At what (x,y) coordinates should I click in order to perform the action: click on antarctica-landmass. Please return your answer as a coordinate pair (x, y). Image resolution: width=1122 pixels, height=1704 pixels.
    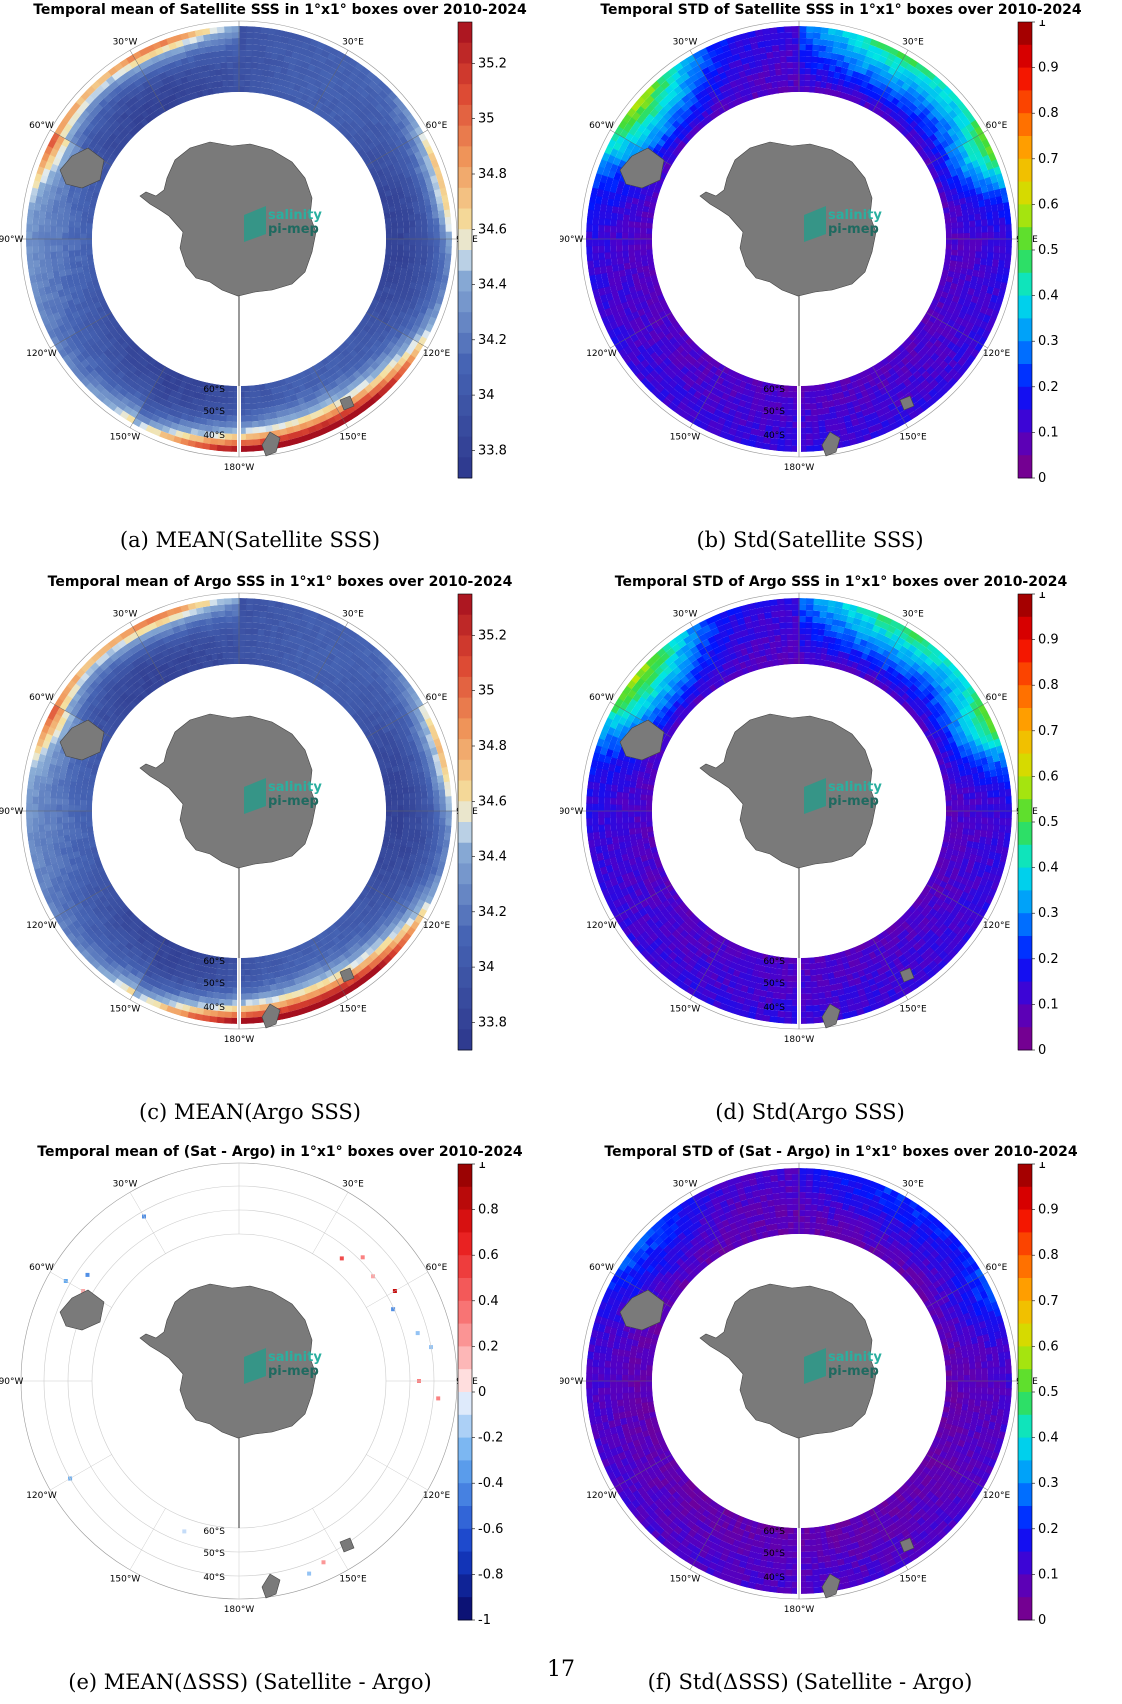
    Looking at the image, I should click on (207, 1441).